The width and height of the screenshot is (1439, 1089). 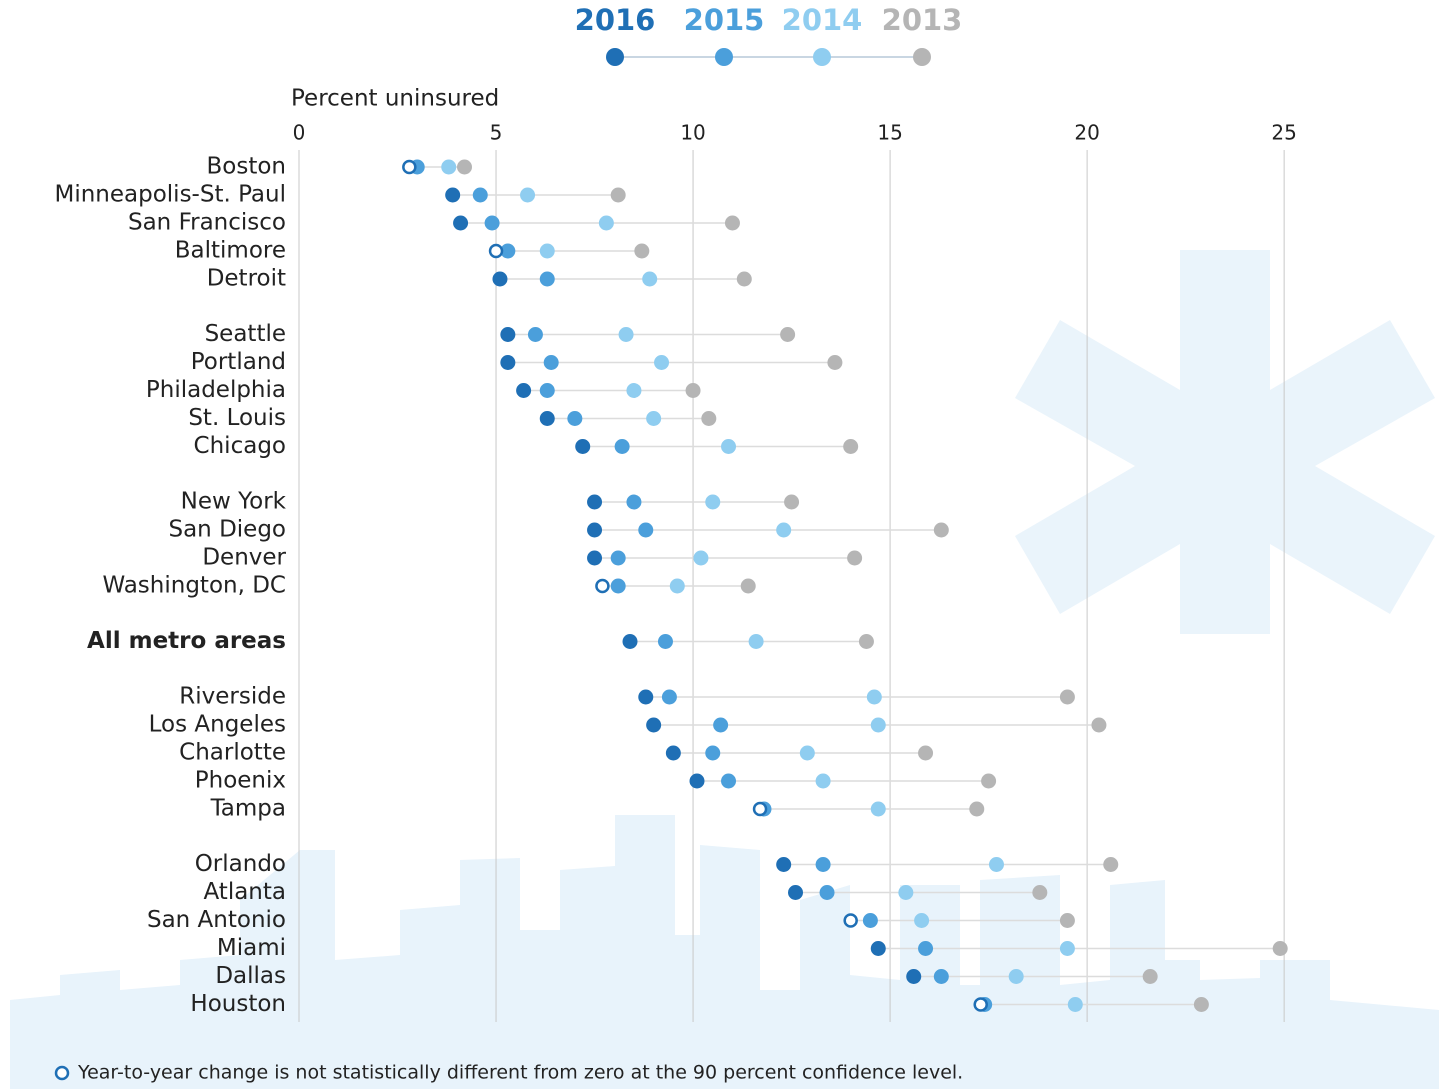 What do you see at coordinates (248, 809) in the screenshot?
I see `category-label: Tampa` at bounding box center [248, 809].